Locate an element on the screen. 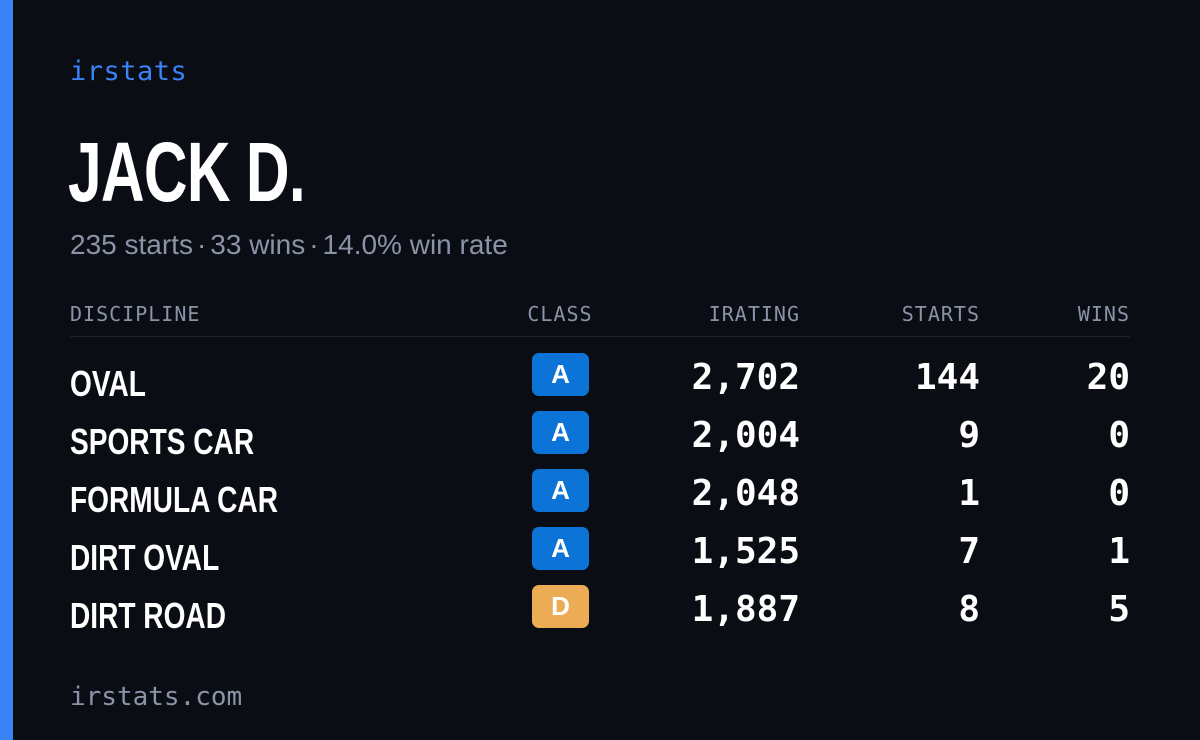 This screenshot has width=1200, height=740. brand-logo: irstats is located at coordinates (129, 71).